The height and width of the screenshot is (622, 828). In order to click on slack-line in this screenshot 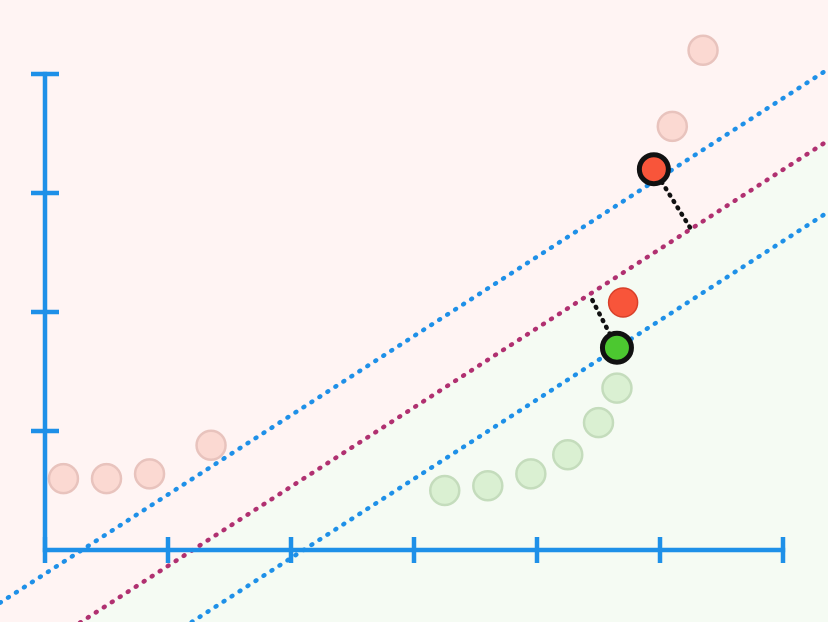, I will do `click(672, 198)`.